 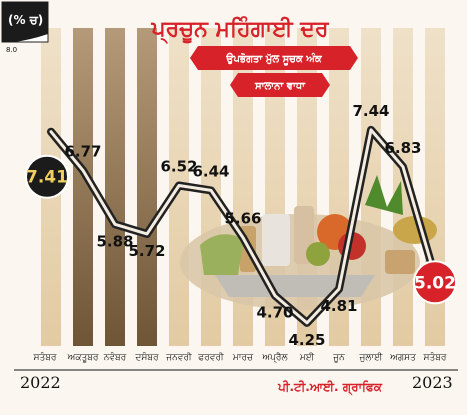 I want to click on value-label: 4.81, so click(x=338, y=306).